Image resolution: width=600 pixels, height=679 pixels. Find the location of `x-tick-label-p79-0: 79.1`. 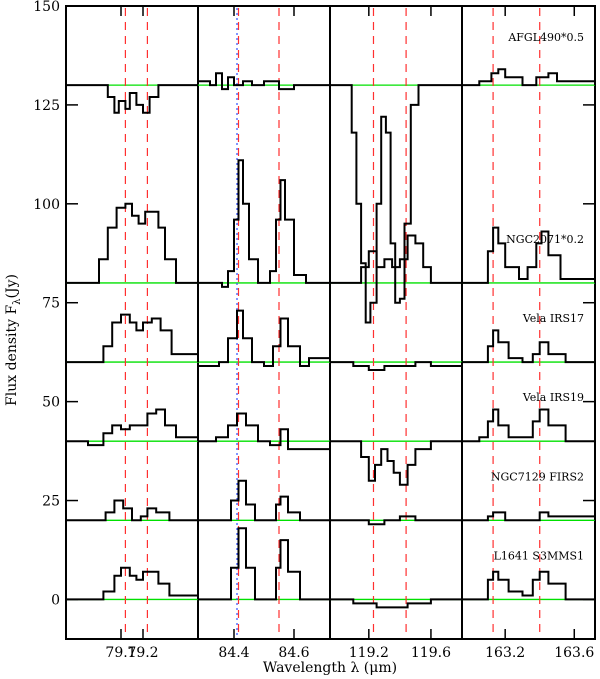

x-tick-label-p79-0: 79.1 is located at coordinates (120, 653).